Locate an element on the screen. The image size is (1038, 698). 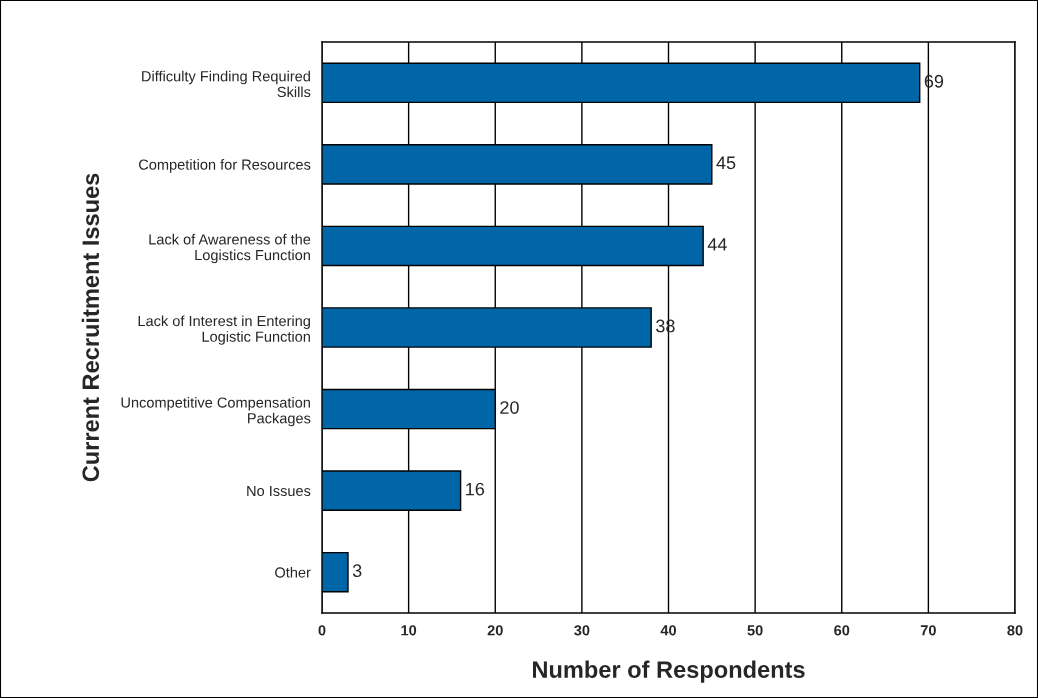
data-label: 20 is located at coordinates (509, 407).